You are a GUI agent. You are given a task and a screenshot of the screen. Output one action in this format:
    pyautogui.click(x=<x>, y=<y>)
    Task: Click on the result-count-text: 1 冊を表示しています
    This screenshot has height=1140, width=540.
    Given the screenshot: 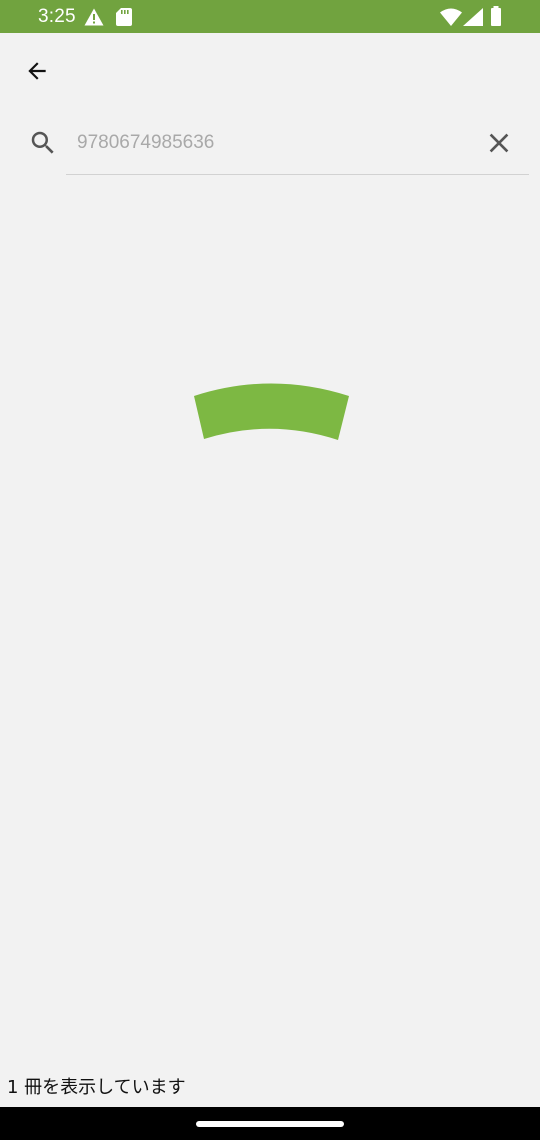 What is the action you would take?
    pyautogui.click(x=96, y=1087)
    